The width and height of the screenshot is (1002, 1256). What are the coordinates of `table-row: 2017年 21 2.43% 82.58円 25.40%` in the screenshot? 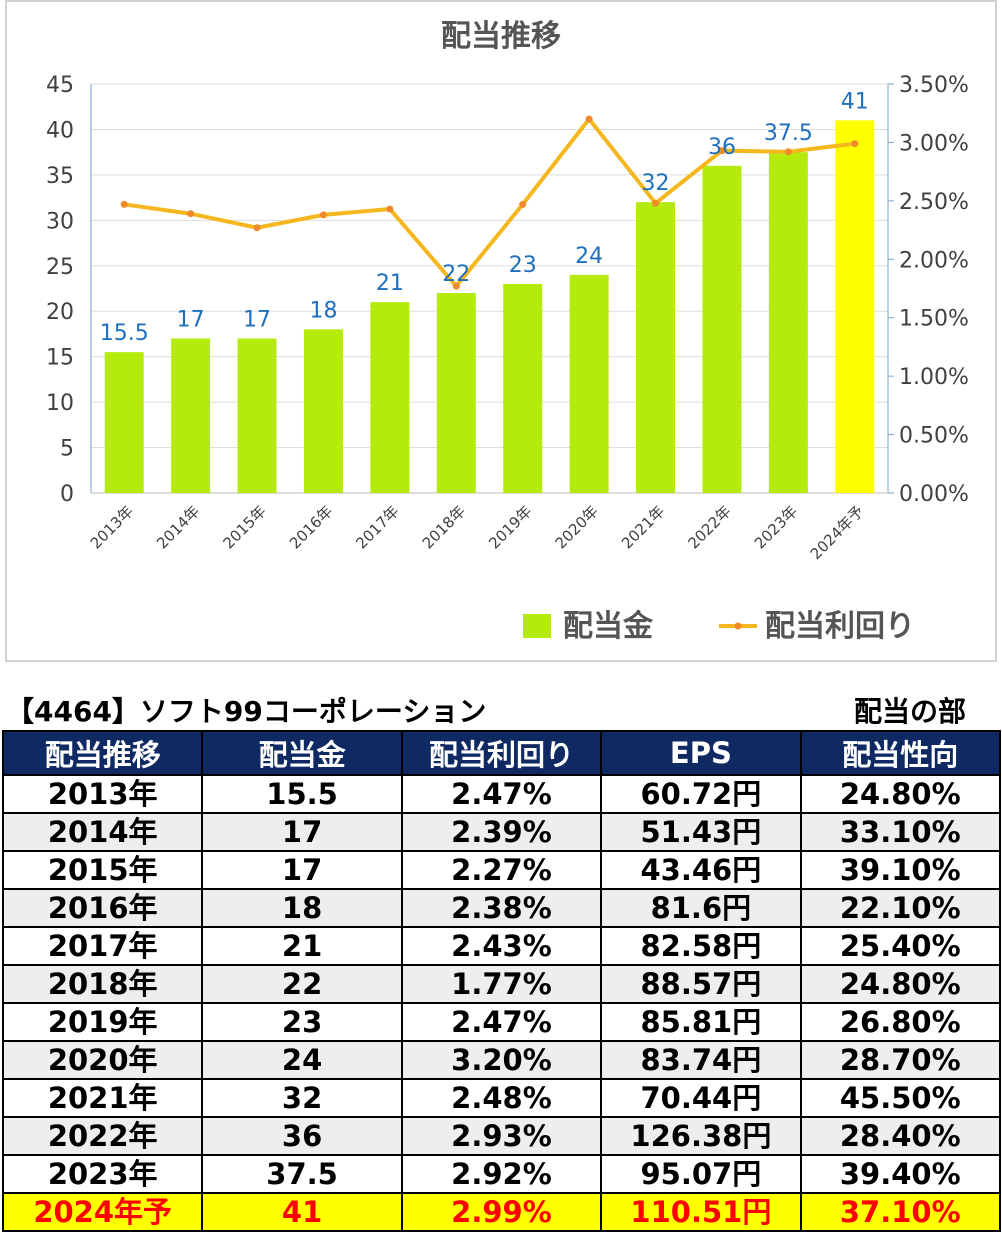 It's located at (501, 946).